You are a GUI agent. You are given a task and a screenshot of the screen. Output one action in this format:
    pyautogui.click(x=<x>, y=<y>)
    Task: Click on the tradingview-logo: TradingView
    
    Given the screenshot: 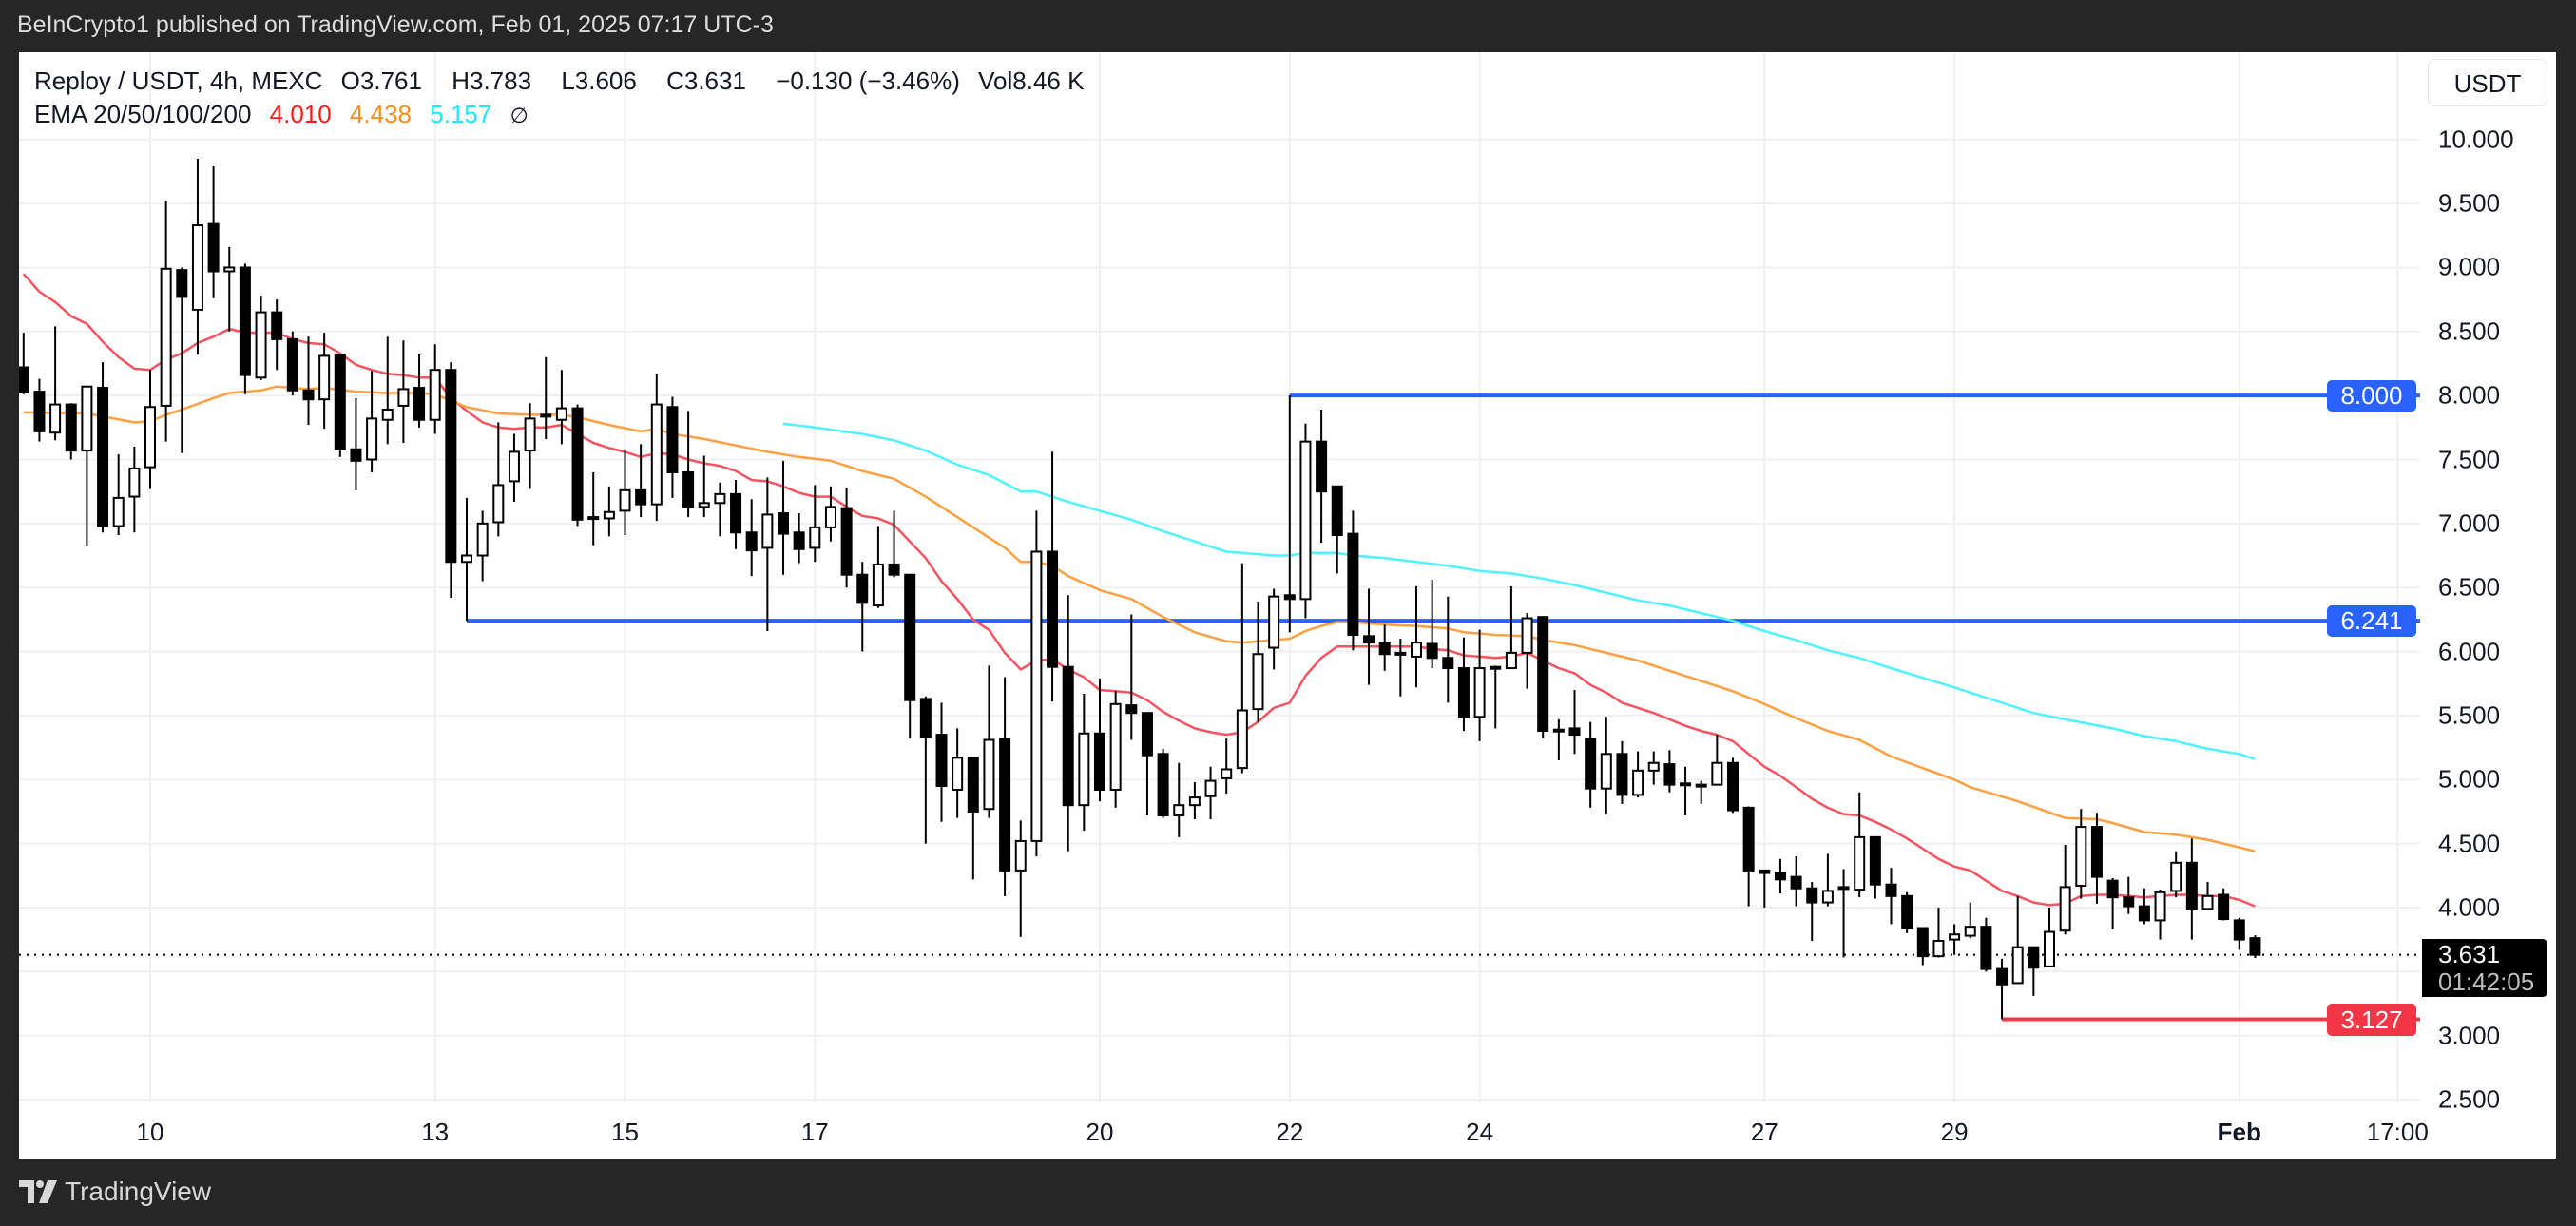 What is the action you would take?
    pyautogui.click(x=115, y=1192)
    